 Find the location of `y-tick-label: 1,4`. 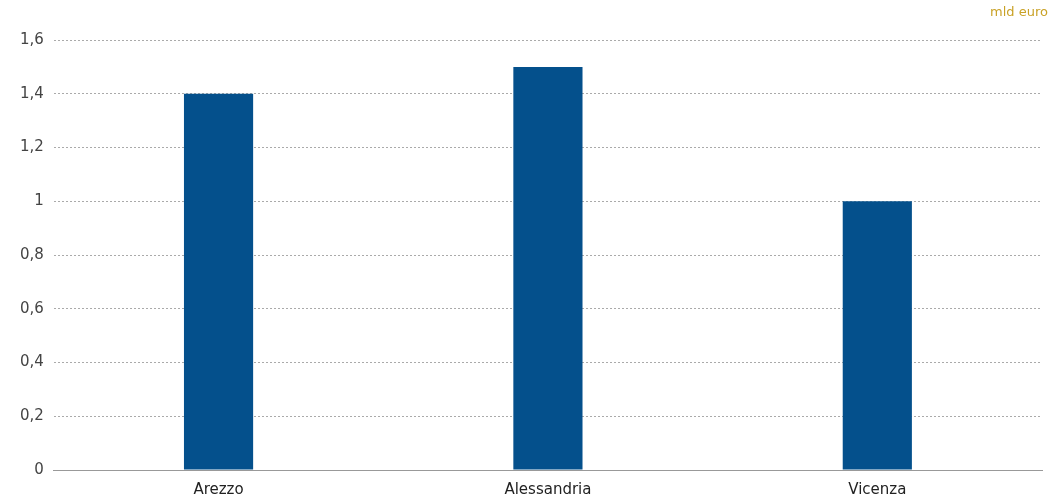

y-tick-label: 1,4 is located at coordinates (32, 92).